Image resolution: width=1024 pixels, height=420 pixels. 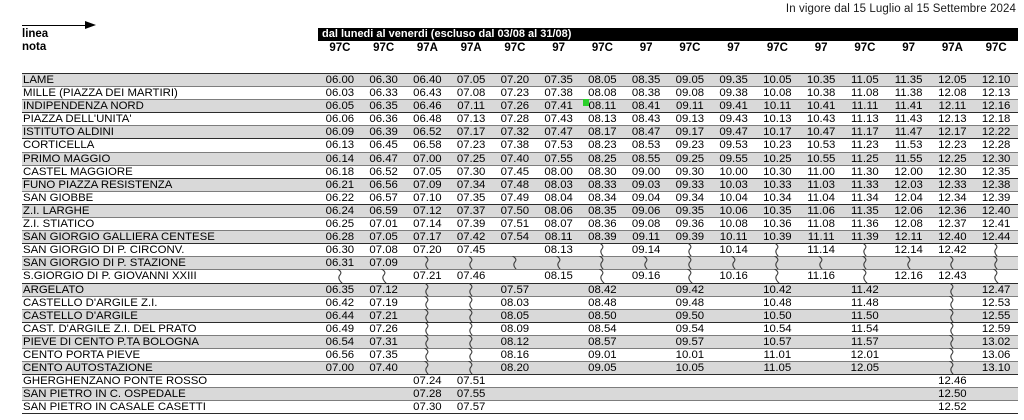 I want to click on time-cell: 06.21, so click(x=340, y=184).